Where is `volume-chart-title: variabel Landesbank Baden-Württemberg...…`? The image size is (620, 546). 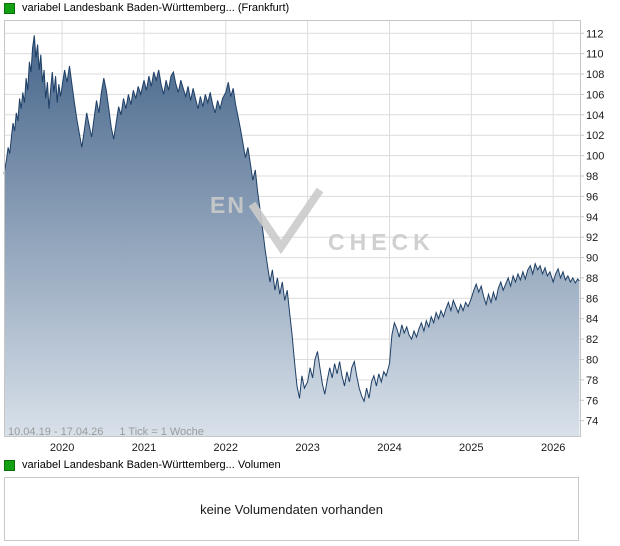 volume-chart-title: variabel Landesbank Baden-Württemberg...… is located at coordinates (151, 465).